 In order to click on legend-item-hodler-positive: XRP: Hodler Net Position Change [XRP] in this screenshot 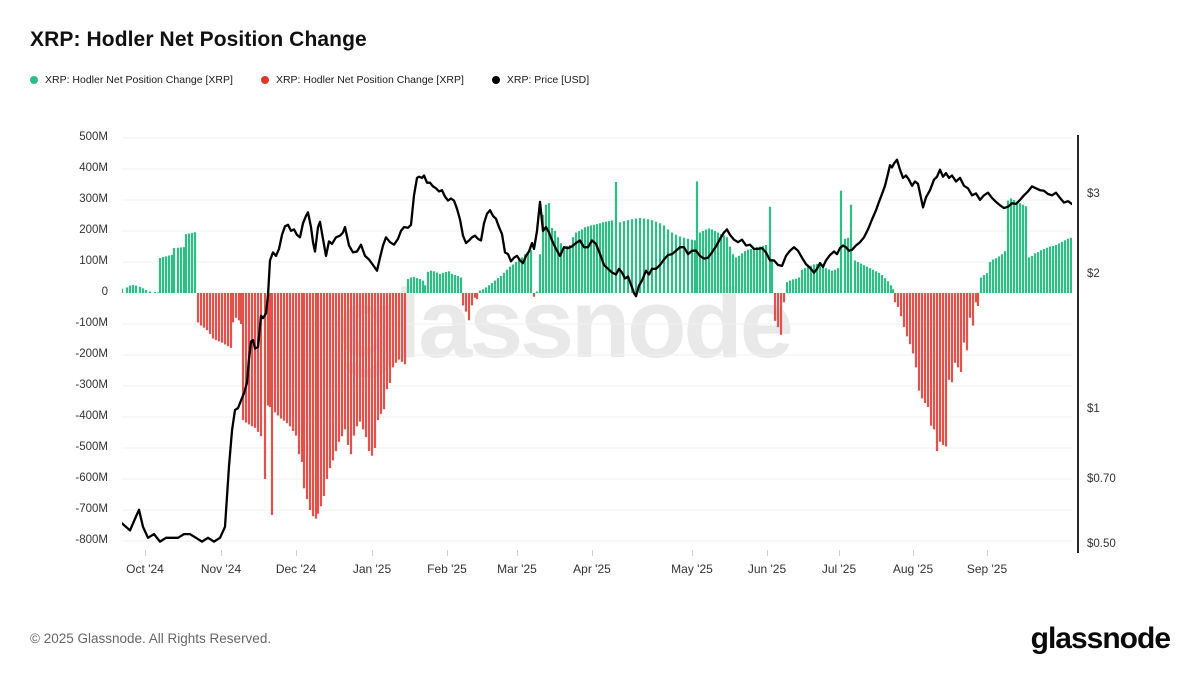, I will do `click(131, 80)`.